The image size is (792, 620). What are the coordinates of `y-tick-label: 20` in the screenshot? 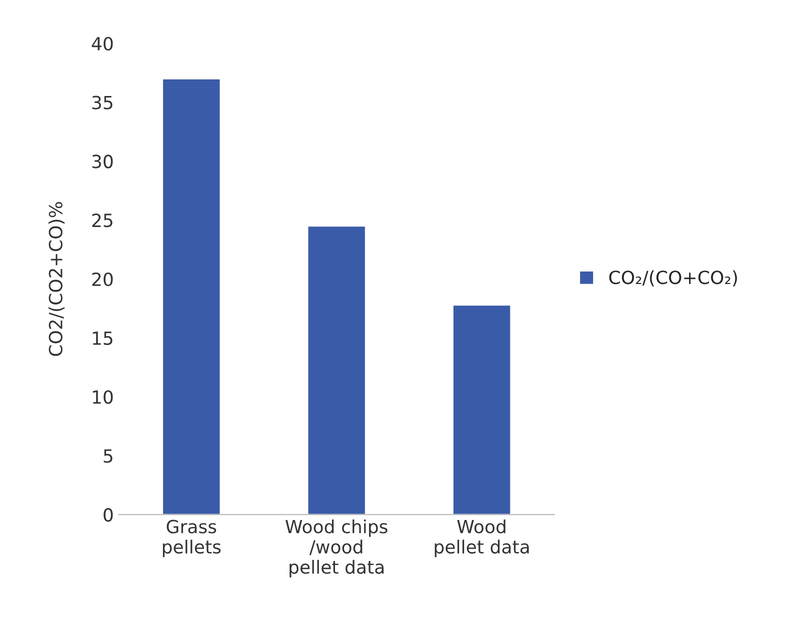 It's located at (102, 279).